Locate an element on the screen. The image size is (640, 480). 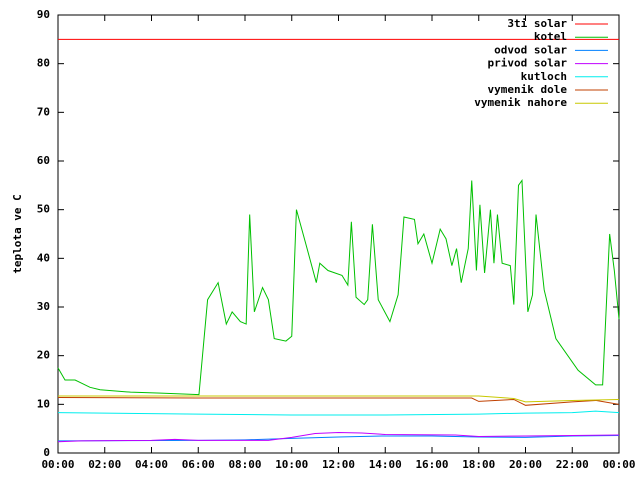
legend-label: vymenik dole is located at coordinates (528, 89).